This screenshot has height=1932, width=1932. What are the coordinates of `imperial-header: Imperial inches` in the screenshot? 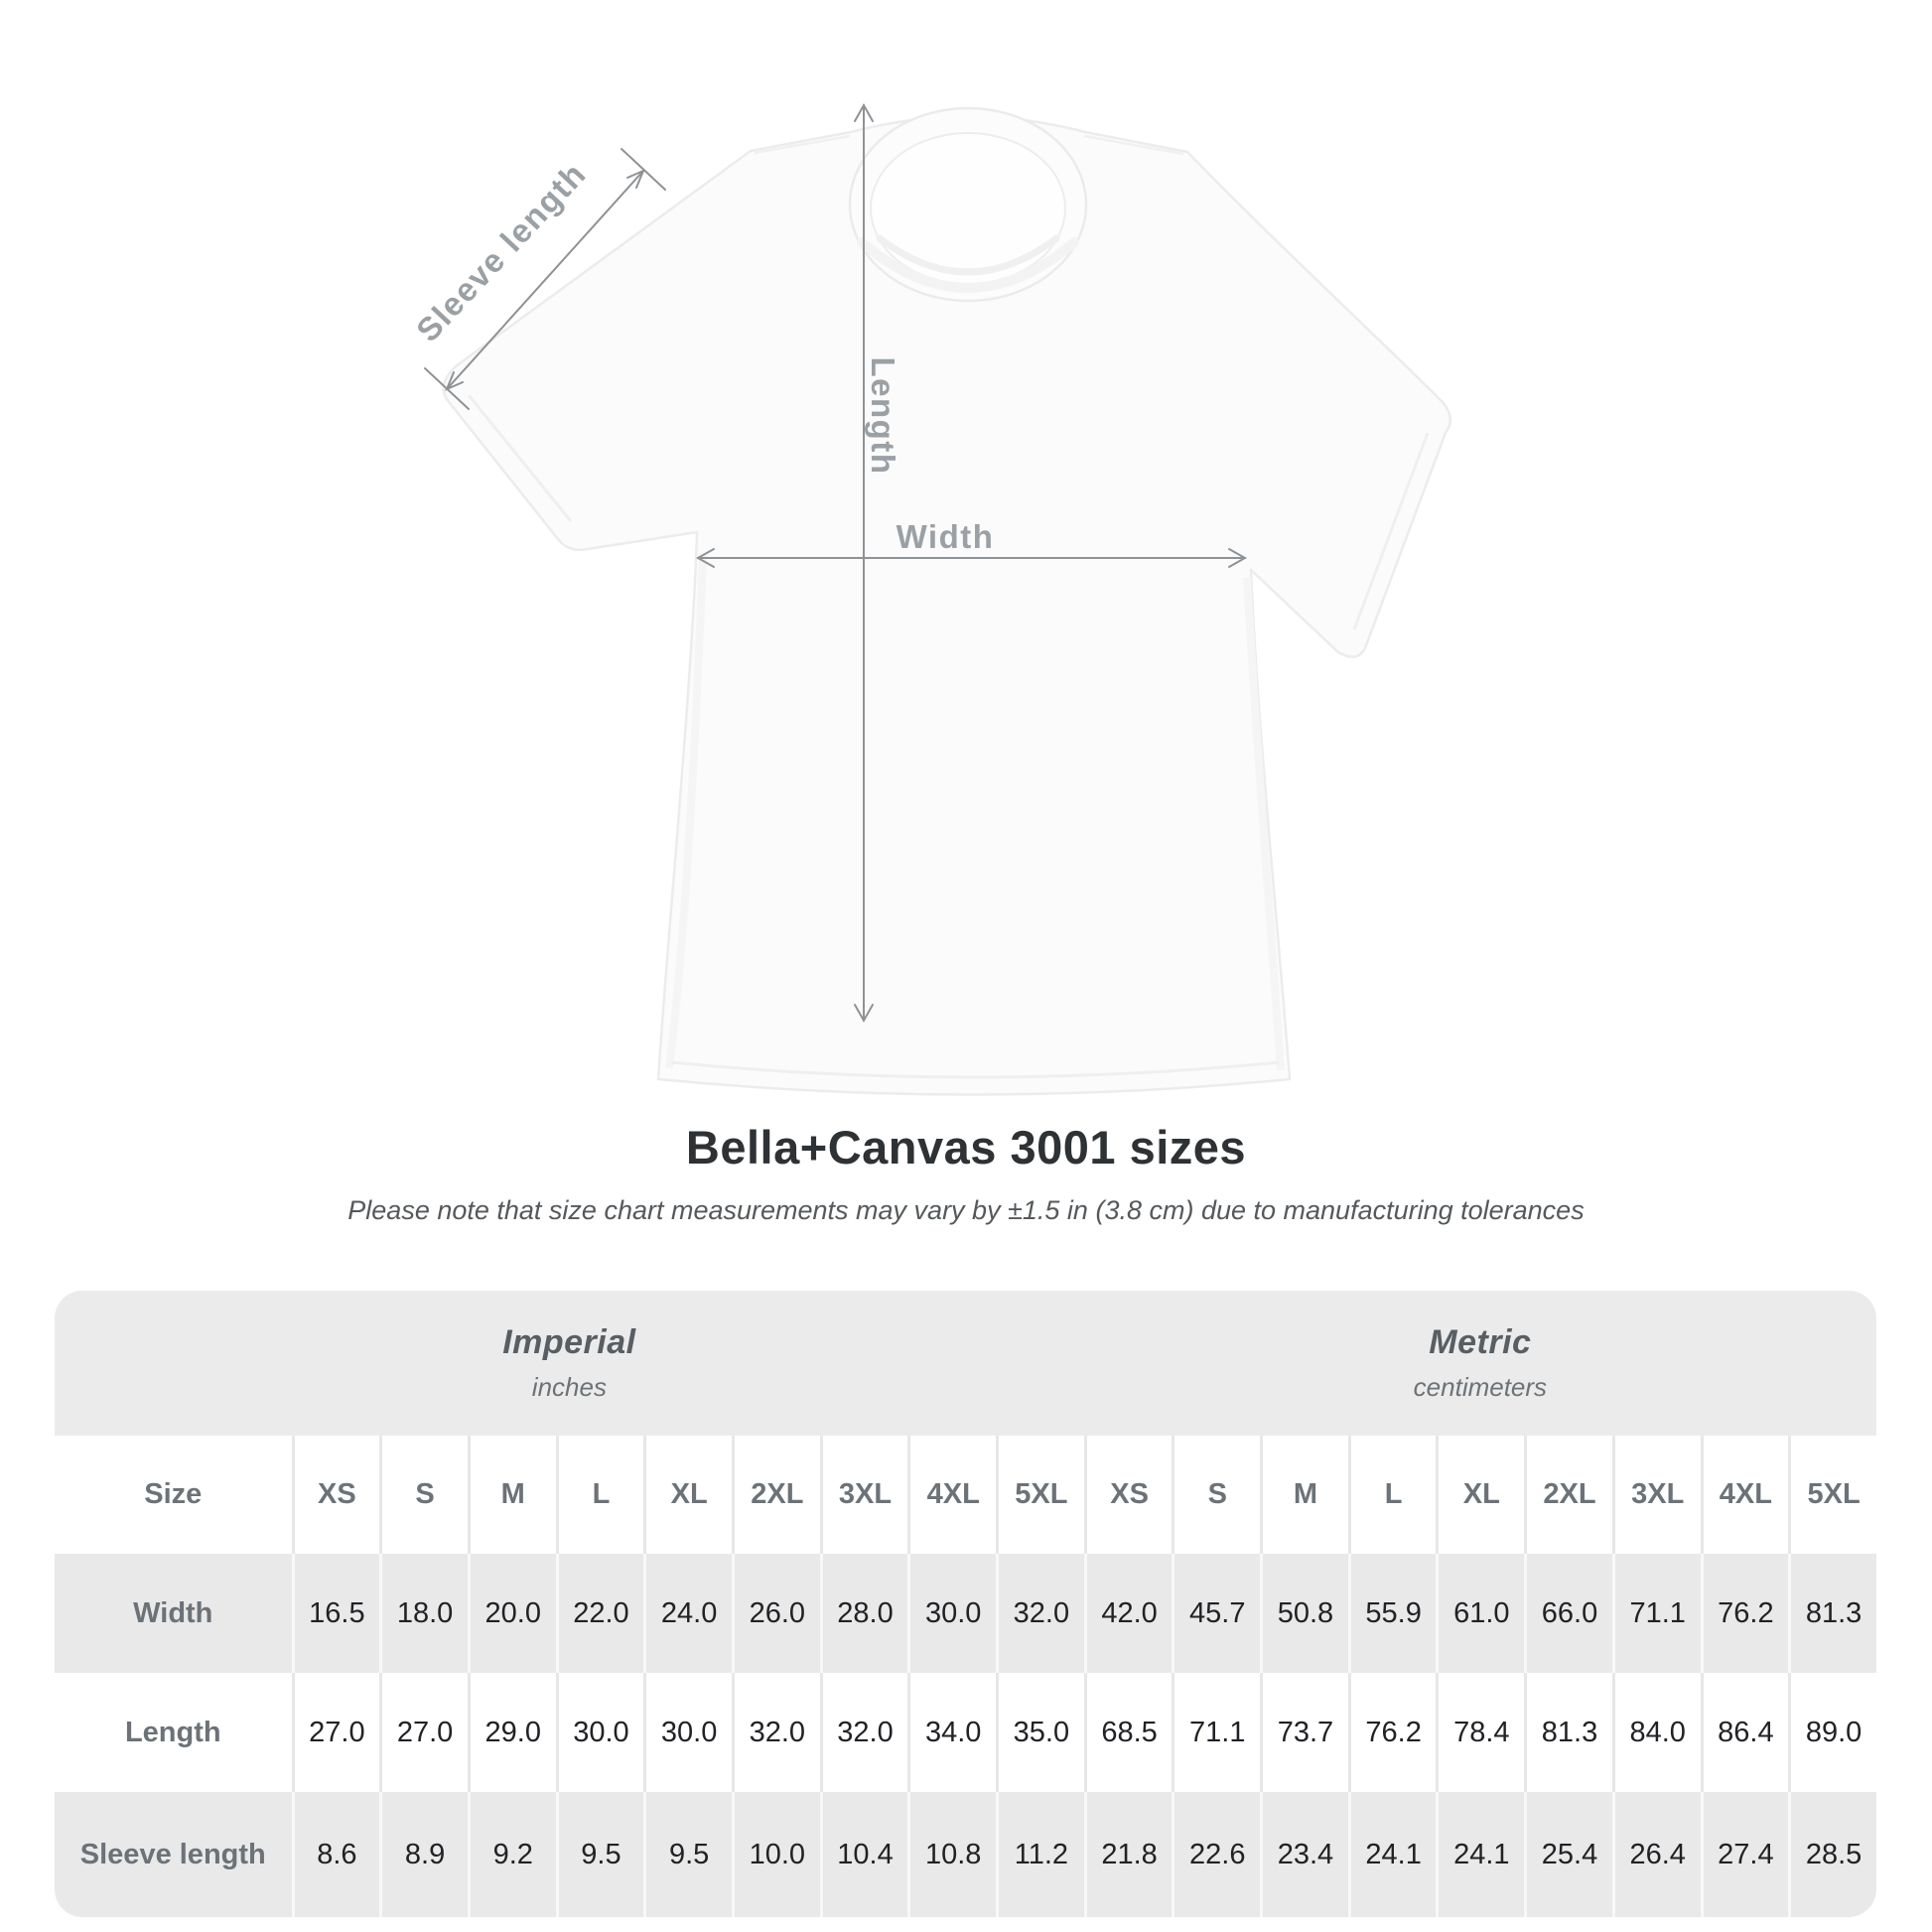 It's located at (569, 1363).